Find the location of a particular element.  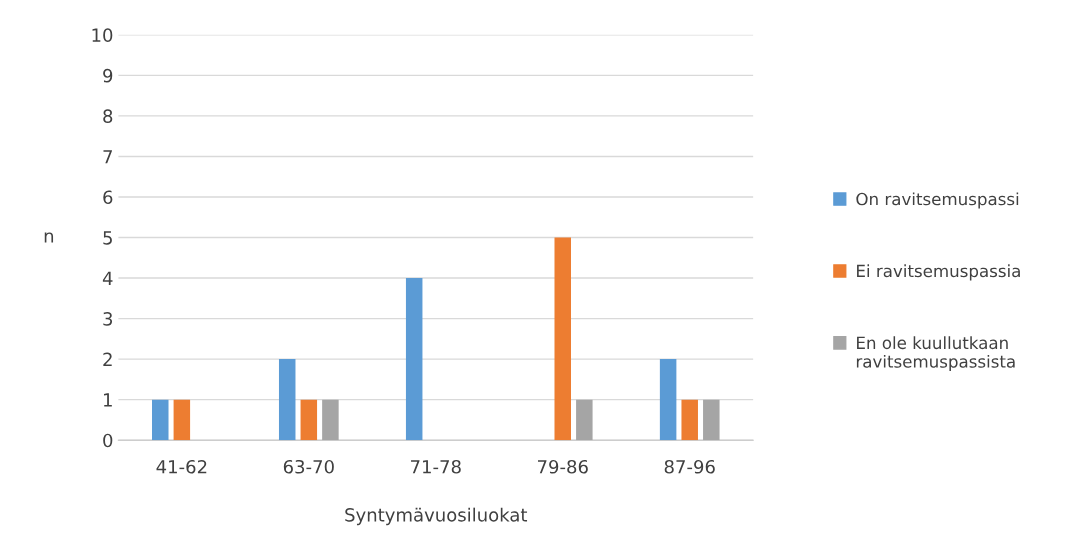

y-tick-label: 9 is located at coordinates (108, 75).